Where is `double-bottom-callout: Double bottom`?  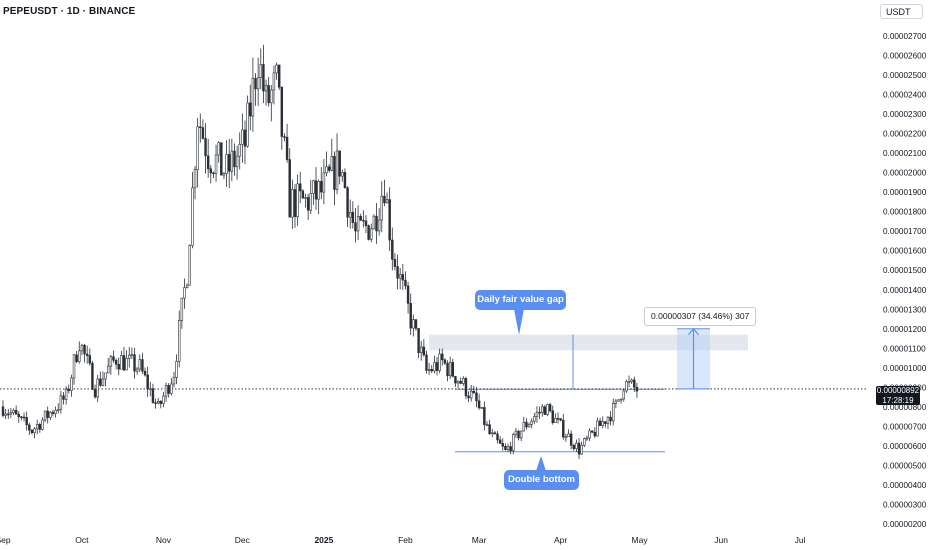 double-bottom-callout: Double bottom is located at coordinates (541, 480).